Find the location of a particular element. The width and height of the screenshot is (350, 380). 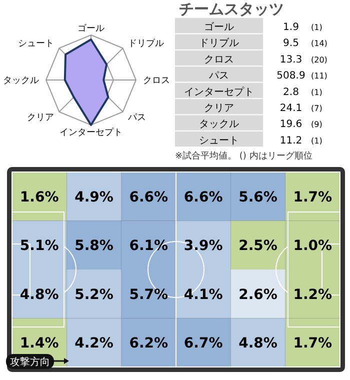

data-label: 9.5 is located at coordinates (291, 44).